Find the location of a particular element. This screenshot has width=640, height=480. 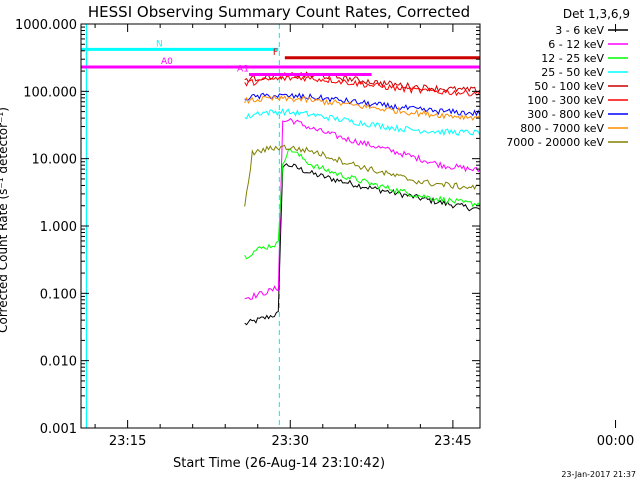

y-tick-label: 1000.000 is located at coordinates (46, 25).